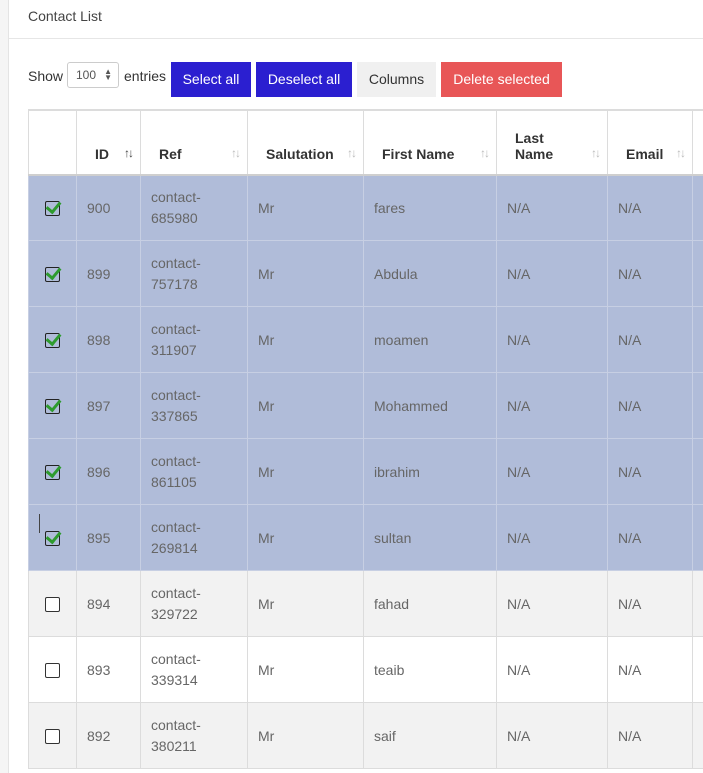  I want to click on col-email-label: Email, so click(645, 153).